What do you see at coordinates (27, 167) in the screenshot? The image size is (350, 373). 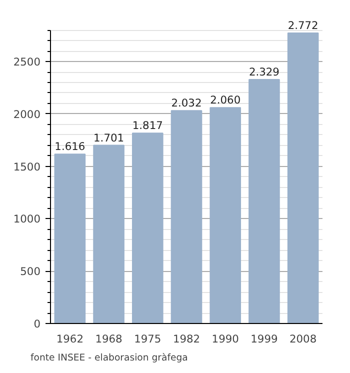 I see `y-tick-label: 1500` at bounding box center [27, 167].